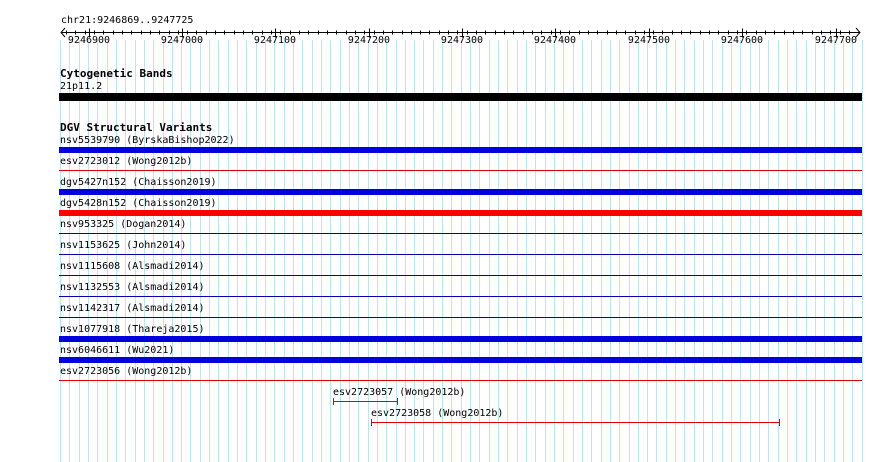  I want to click on ruler-tick-label: 9247000, so click(182, 40).